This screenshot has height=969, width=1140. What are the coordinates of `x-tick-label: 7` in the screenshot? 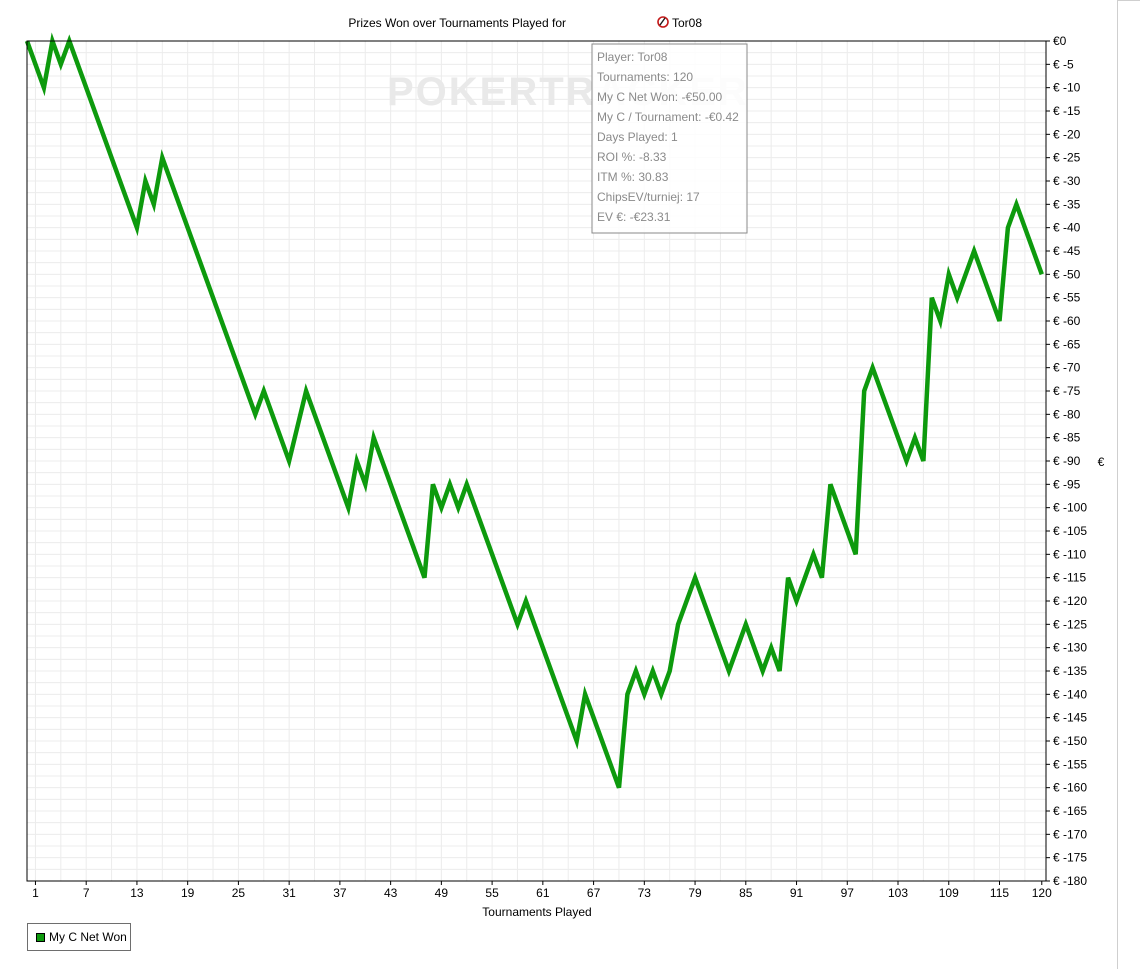 It's located at (86, 893).